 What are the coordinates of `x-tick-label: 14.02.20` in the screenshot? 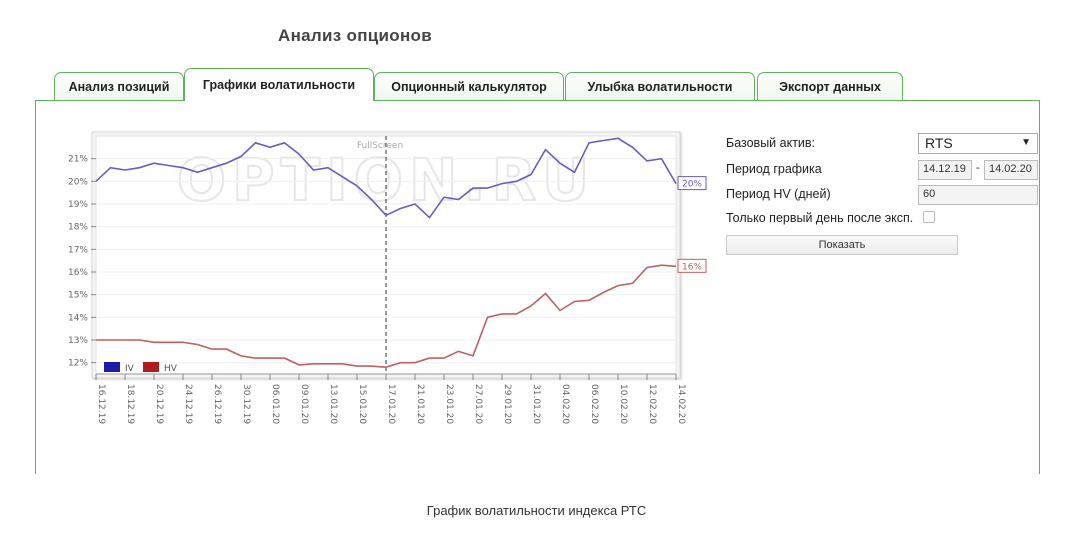 It's located at (681, 404).